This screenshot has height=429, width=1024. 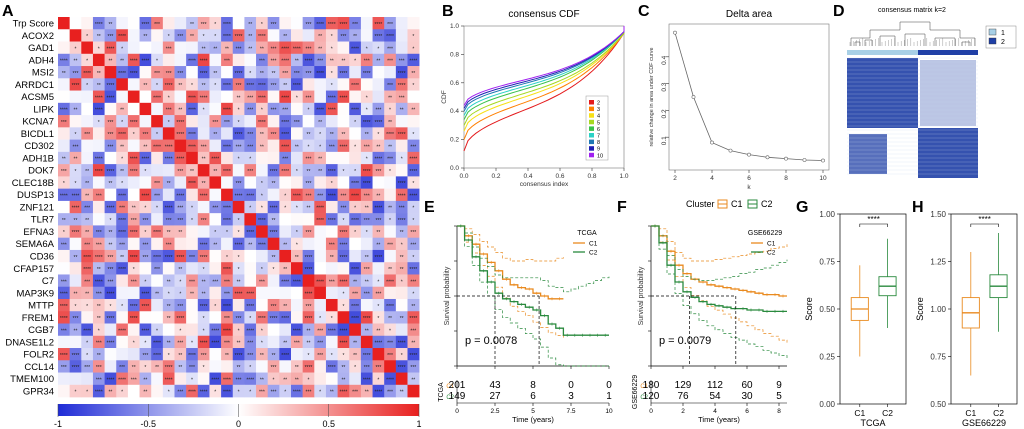 I want to click on legend-label: C2, so click(x=771, y=253).